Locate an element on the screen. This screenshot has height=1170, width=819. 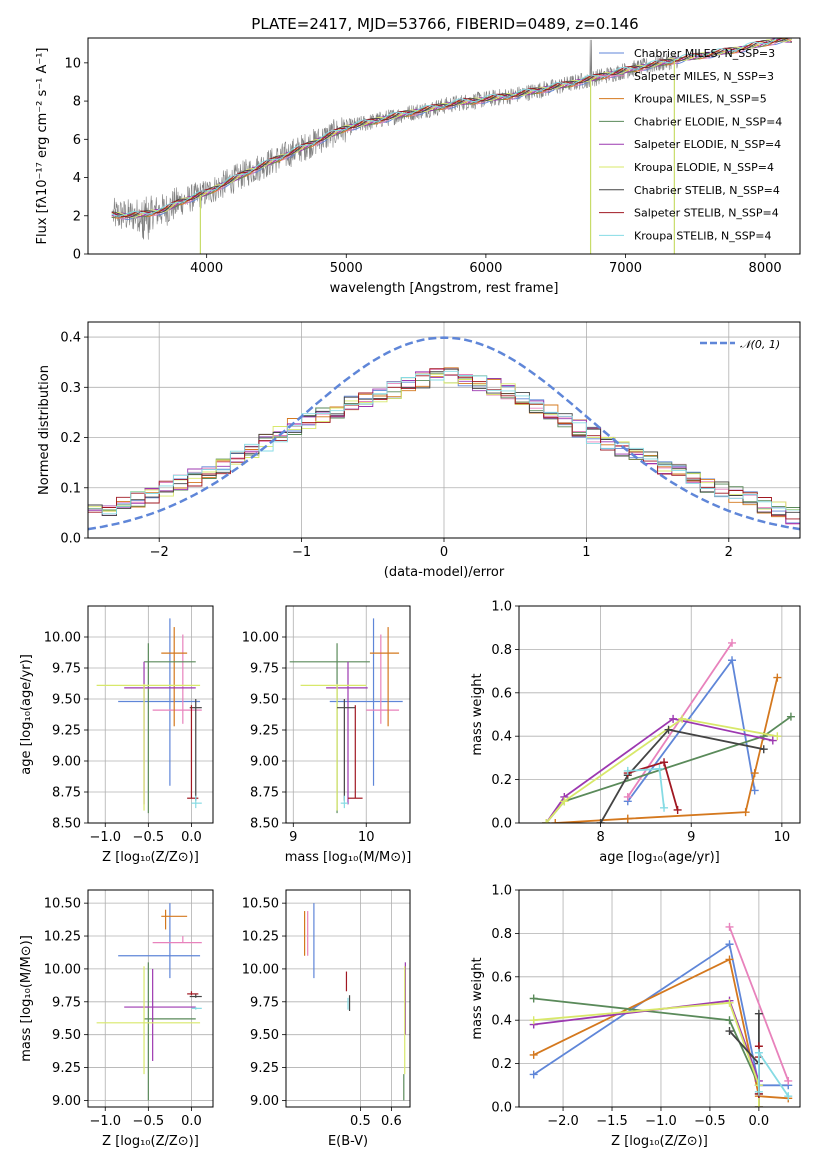
y-axis-label: age [log₁₀(age/yr)] is located at coordinates (26, 714).